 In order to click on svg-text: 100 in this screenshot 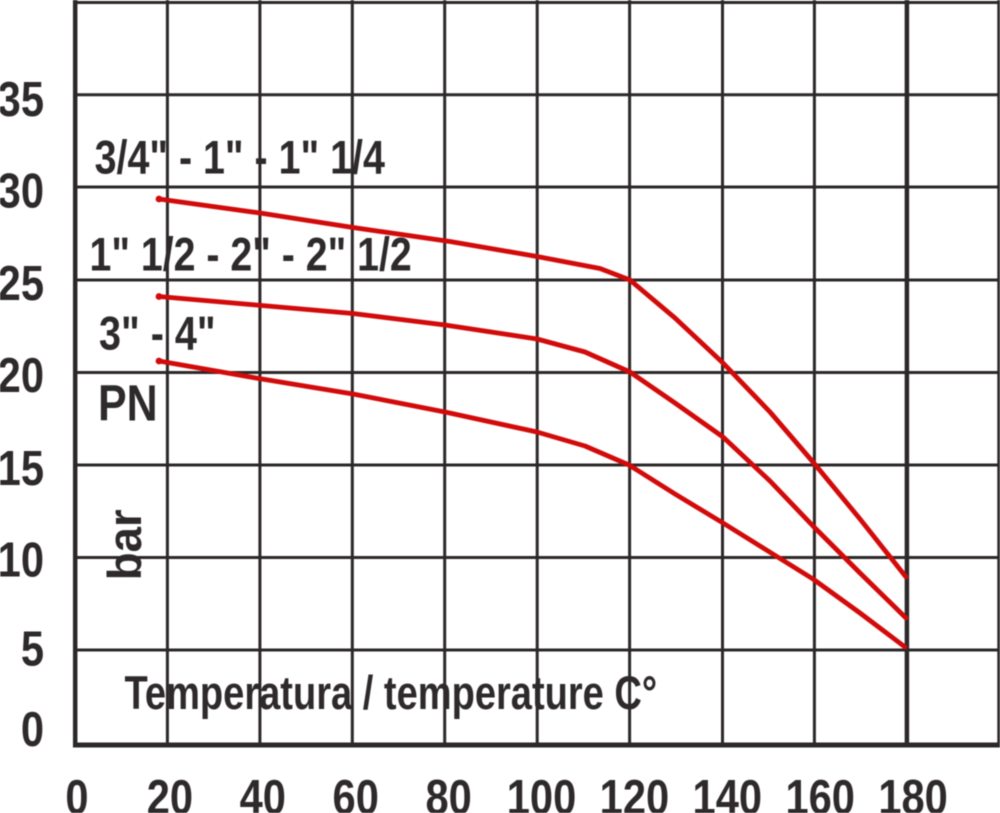, I will do `click(541, 791)`.